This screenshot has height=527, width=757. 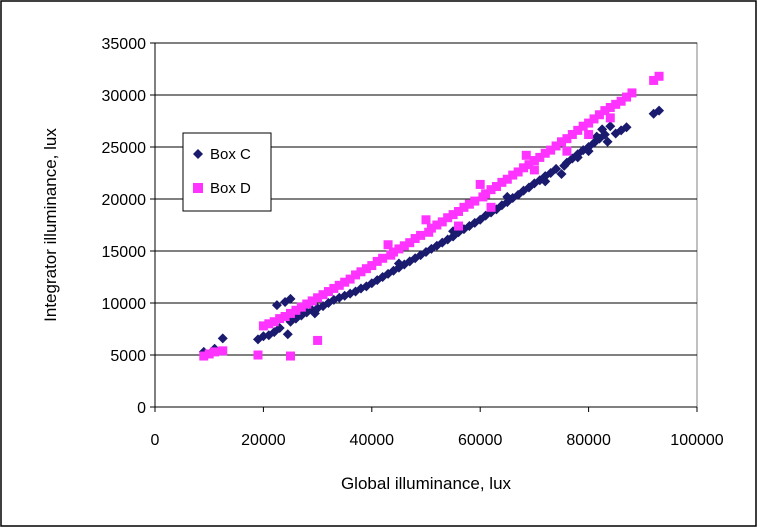 What do you see at coordinates (50, 225) in the screenshot?
I see `y-axis-title: Integrator illuminance, lux` at bounding box center [50, 225].